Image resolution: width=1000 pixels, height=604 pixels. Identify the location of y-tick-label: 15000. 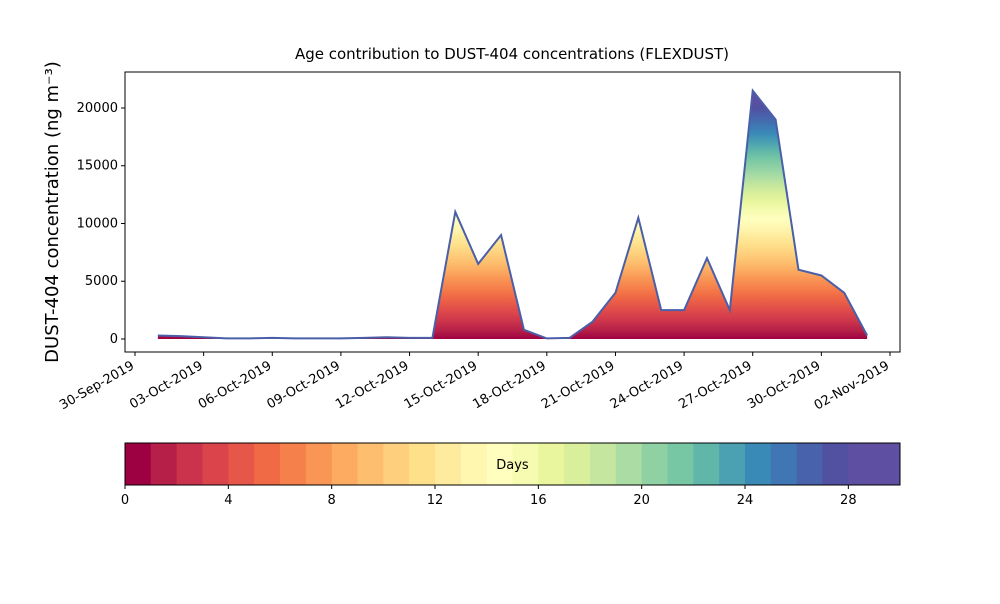
(97, 166).